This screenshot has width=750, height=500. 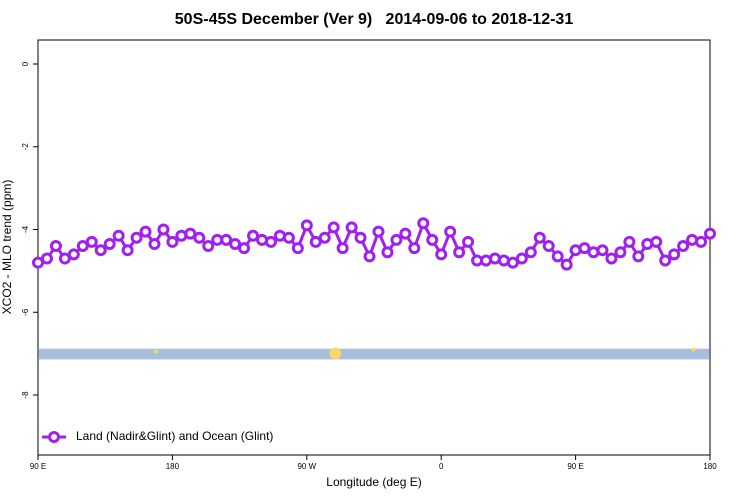 I want to click on y-tick-label: 0, so click(x=25, y=63).